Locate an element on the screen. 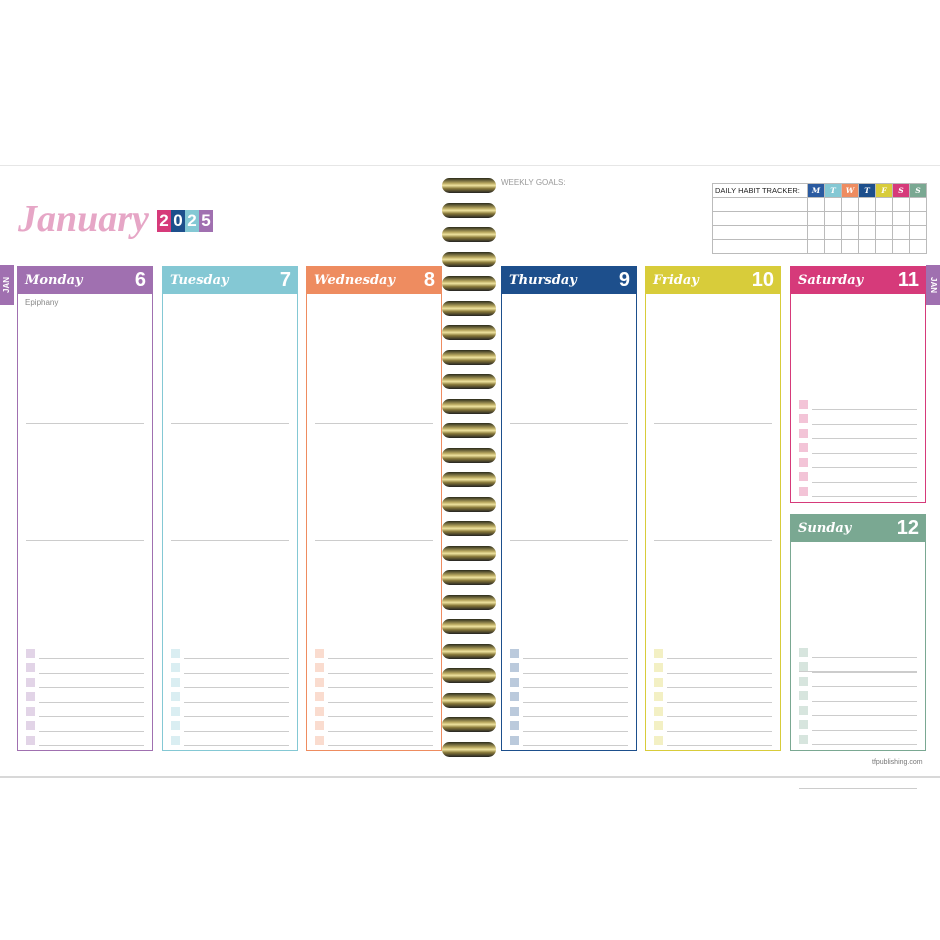 The image size is (940, 940). day-box-wednesday: Wednesday 8 is located at coordinates (374, 508).